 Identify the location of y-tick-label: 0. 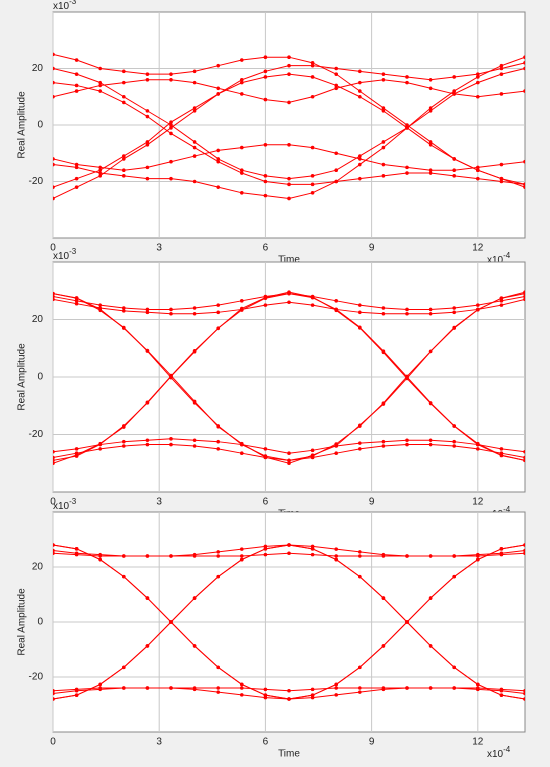
(40, 622).